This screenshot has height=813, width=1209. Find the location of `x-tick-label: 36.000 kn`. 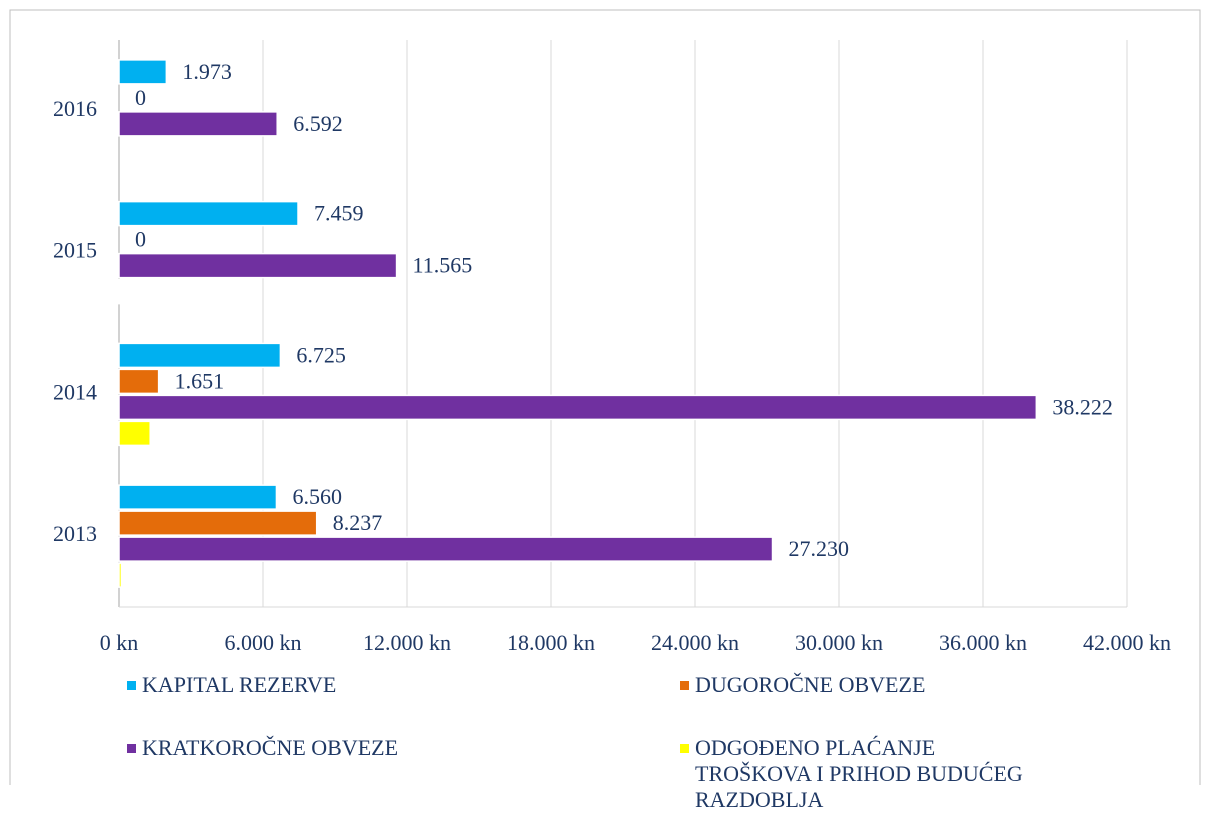

x-tick-label: 36.000 kn is located at coordinates (983, 642).